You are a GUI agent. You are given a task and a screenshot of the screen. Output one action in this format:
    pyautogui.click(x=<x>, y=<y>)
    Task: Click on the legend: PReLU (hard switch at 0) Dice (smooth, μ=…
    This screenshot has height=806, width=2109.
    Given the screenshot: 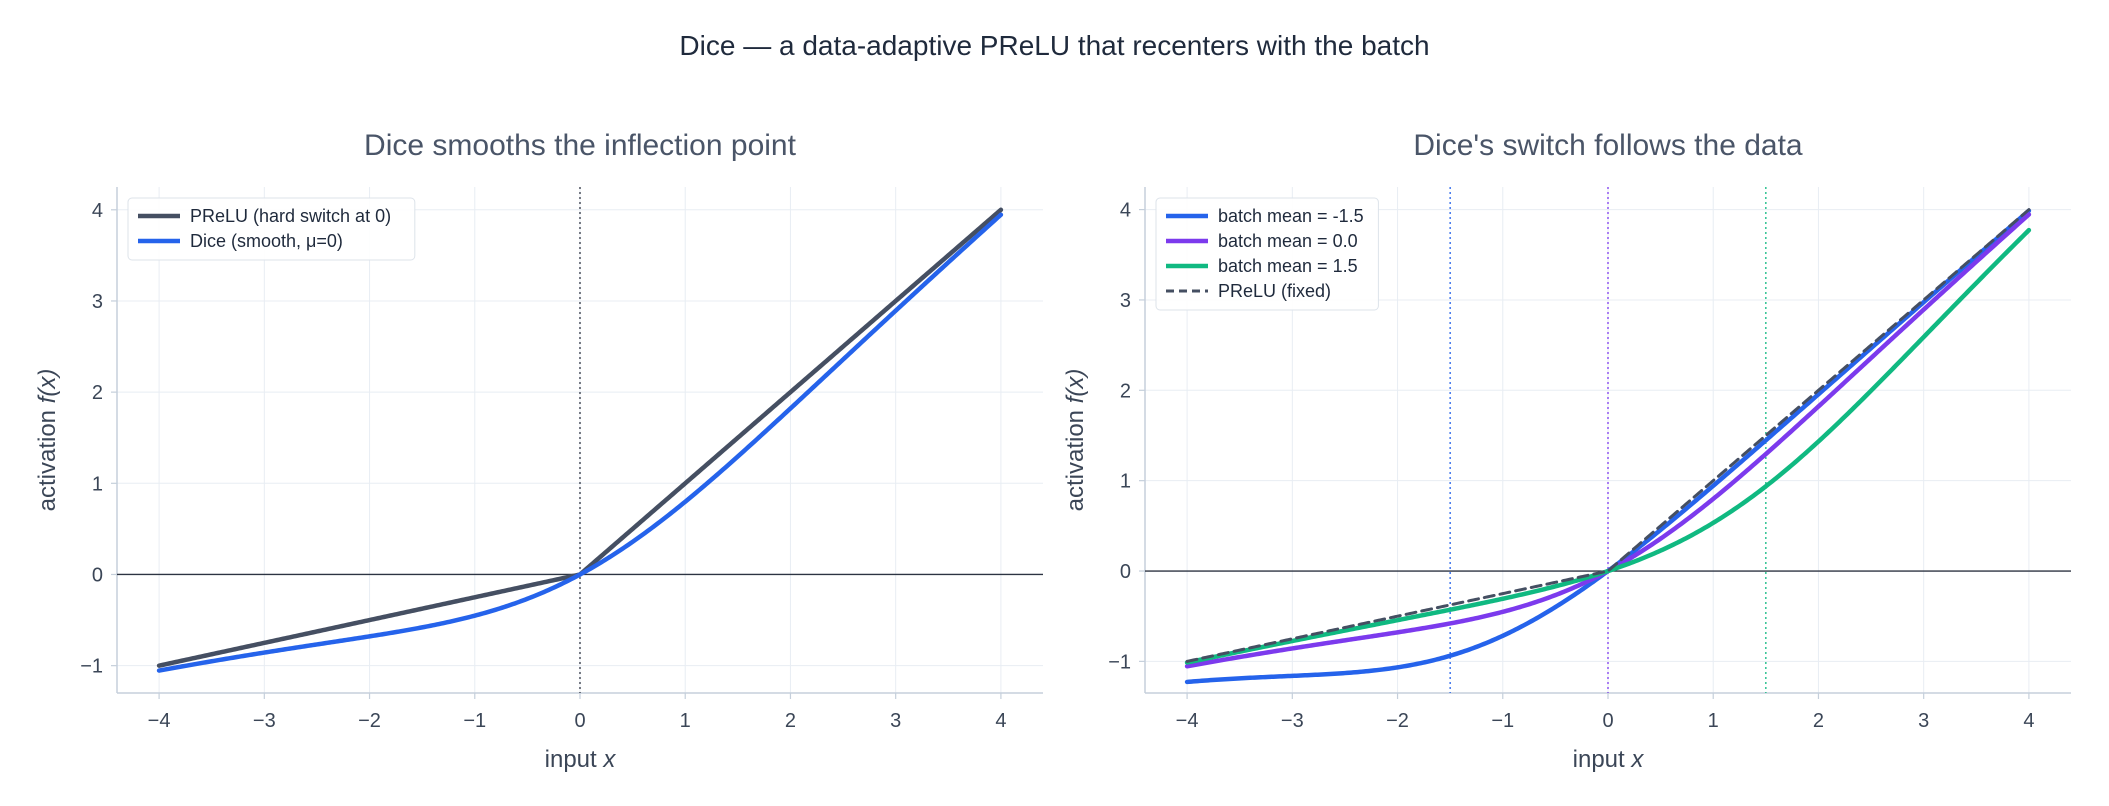 What is the action you would take?
    pyautogui.click(x=271, y=229)
    